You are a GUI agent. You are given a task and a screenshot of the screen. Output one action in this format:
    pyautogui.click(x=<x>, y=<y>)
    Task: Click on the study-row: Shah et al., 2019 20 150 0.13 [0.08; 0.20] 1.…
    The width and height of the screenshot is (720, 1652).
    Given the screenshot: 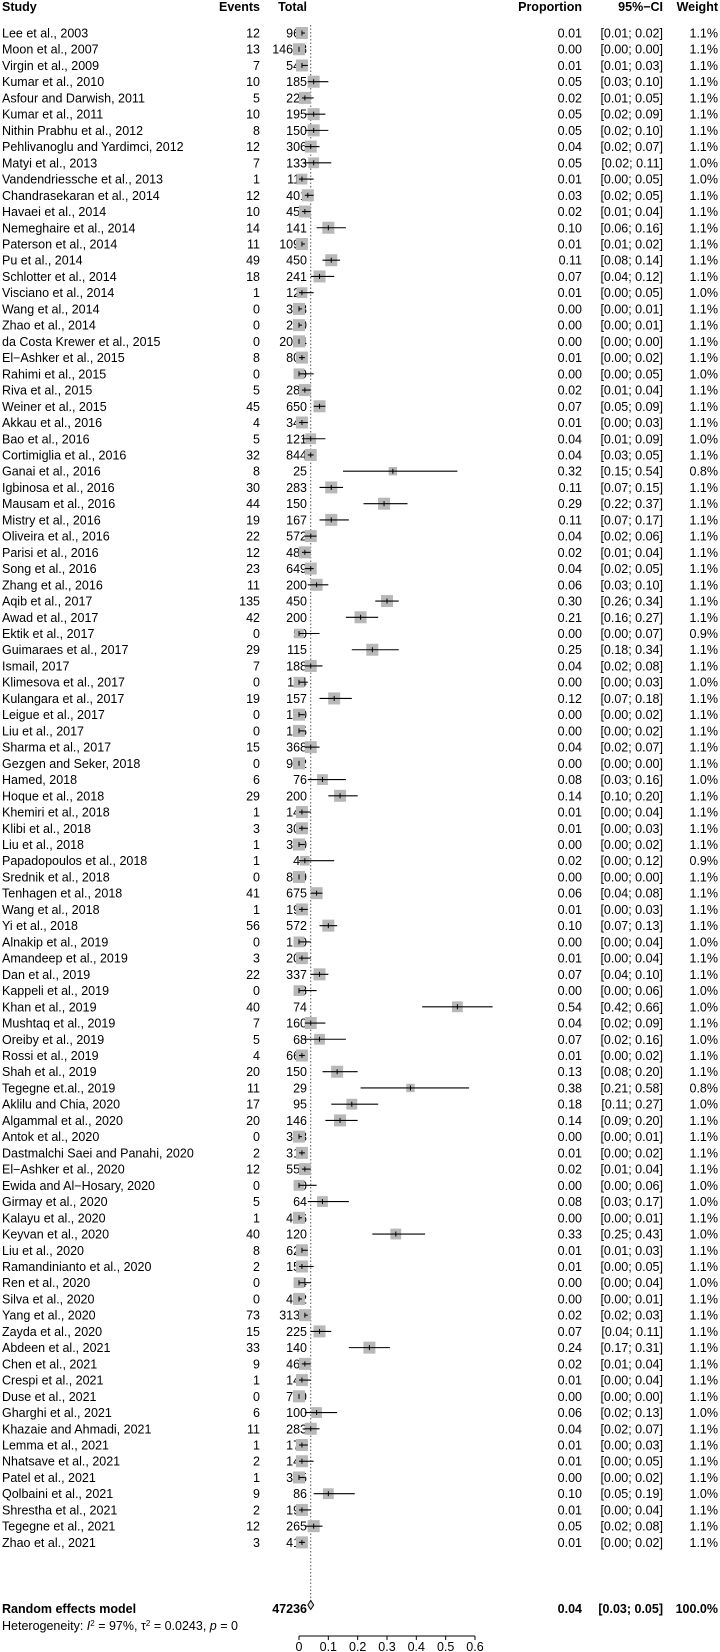 What is the action you would take?
    pyautogui.click(x=360, y=1072)
    